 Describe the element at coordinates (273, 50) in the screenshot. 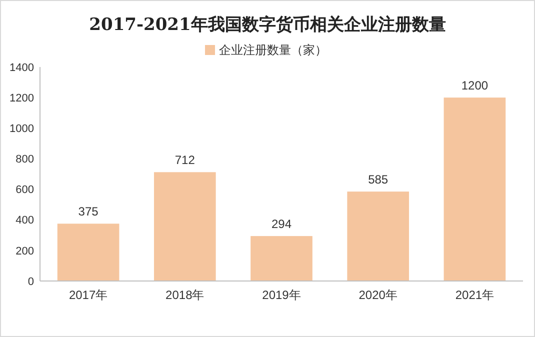

I see `legend-label: 企业注册数量（家）` at that location.